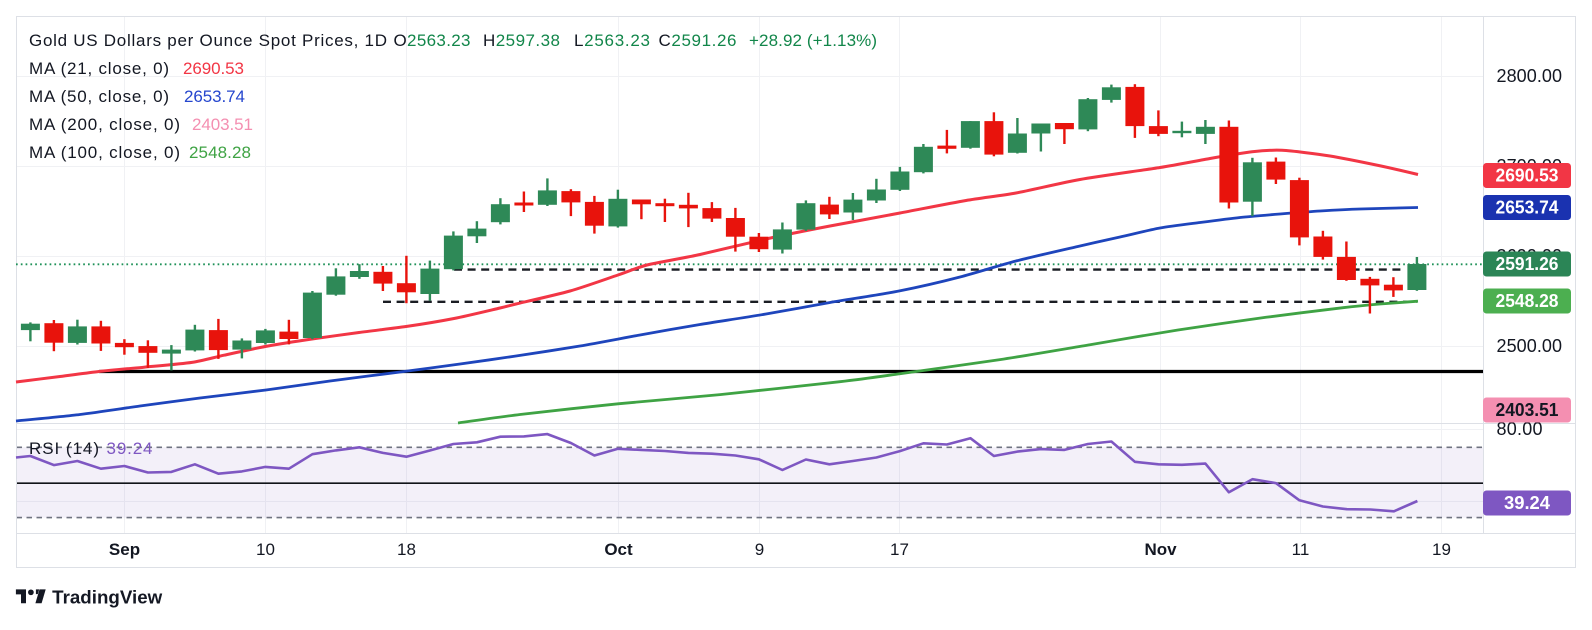  I want to click on svg-text: 2591.26, so click(1527, 264).